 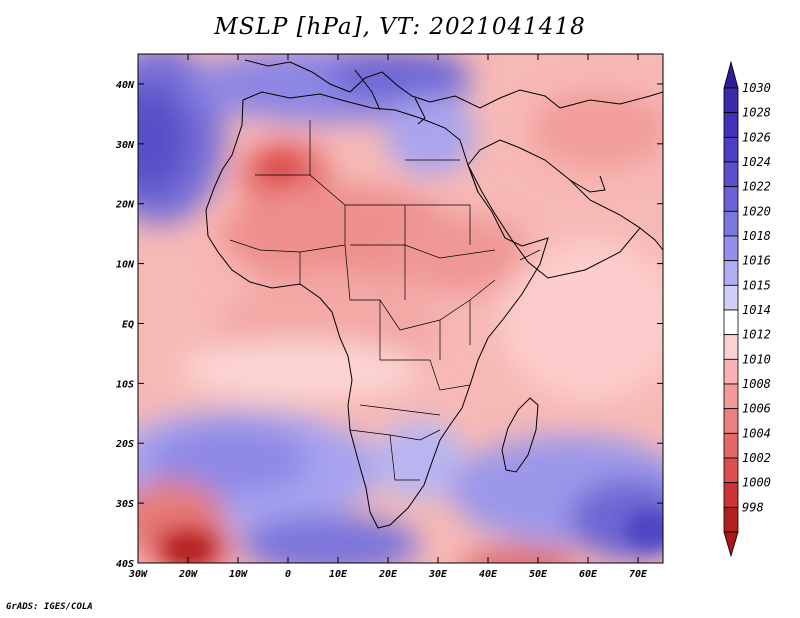 I want to click on x-tick-label: 30W, so click(x=138, y=574).